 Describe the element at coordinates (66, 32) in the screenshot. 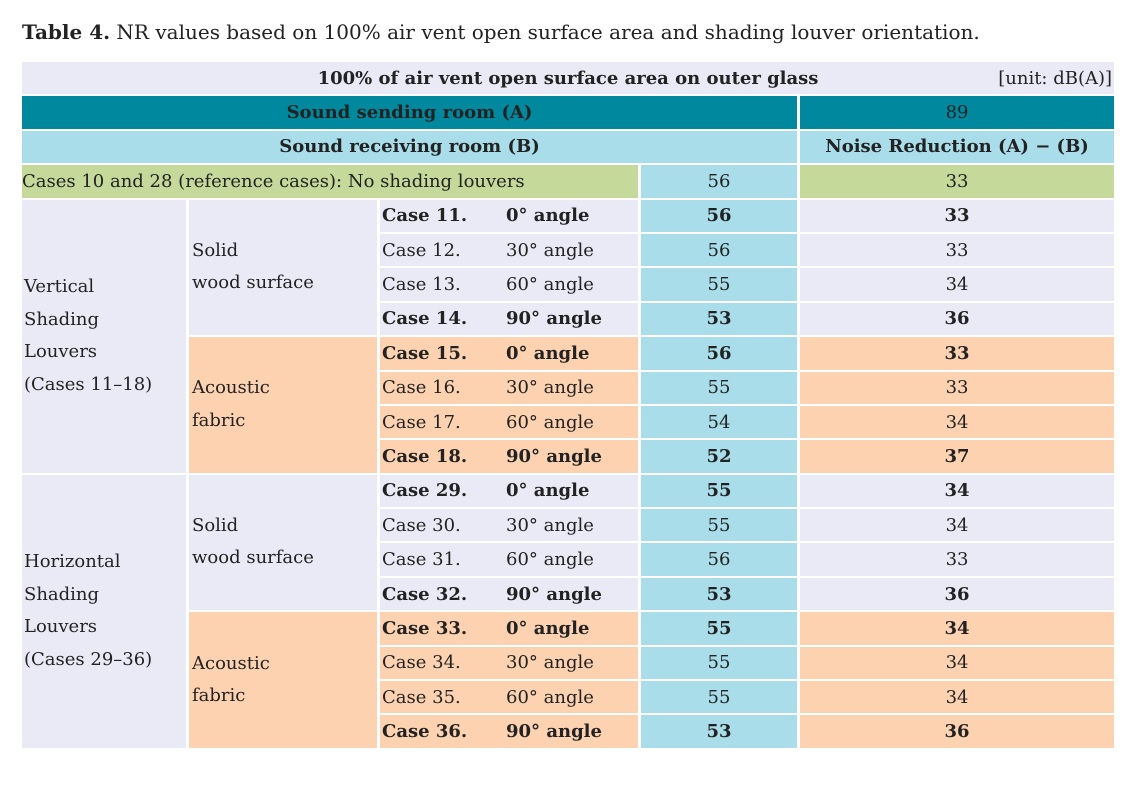

I see `caption-label: Table 4.` at that location.